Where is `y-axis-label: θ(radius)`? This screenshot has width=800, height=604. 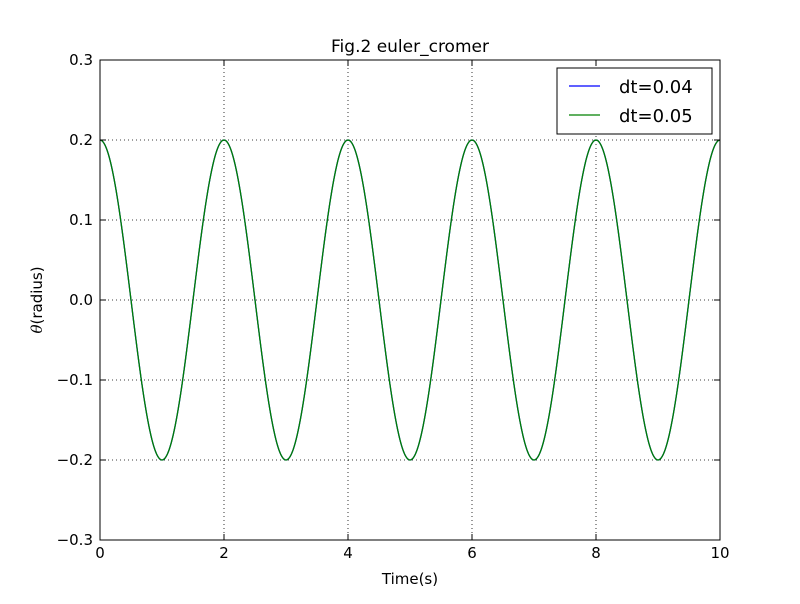 y-axis-label: θ(radius) is located at coordinates (37, 299).